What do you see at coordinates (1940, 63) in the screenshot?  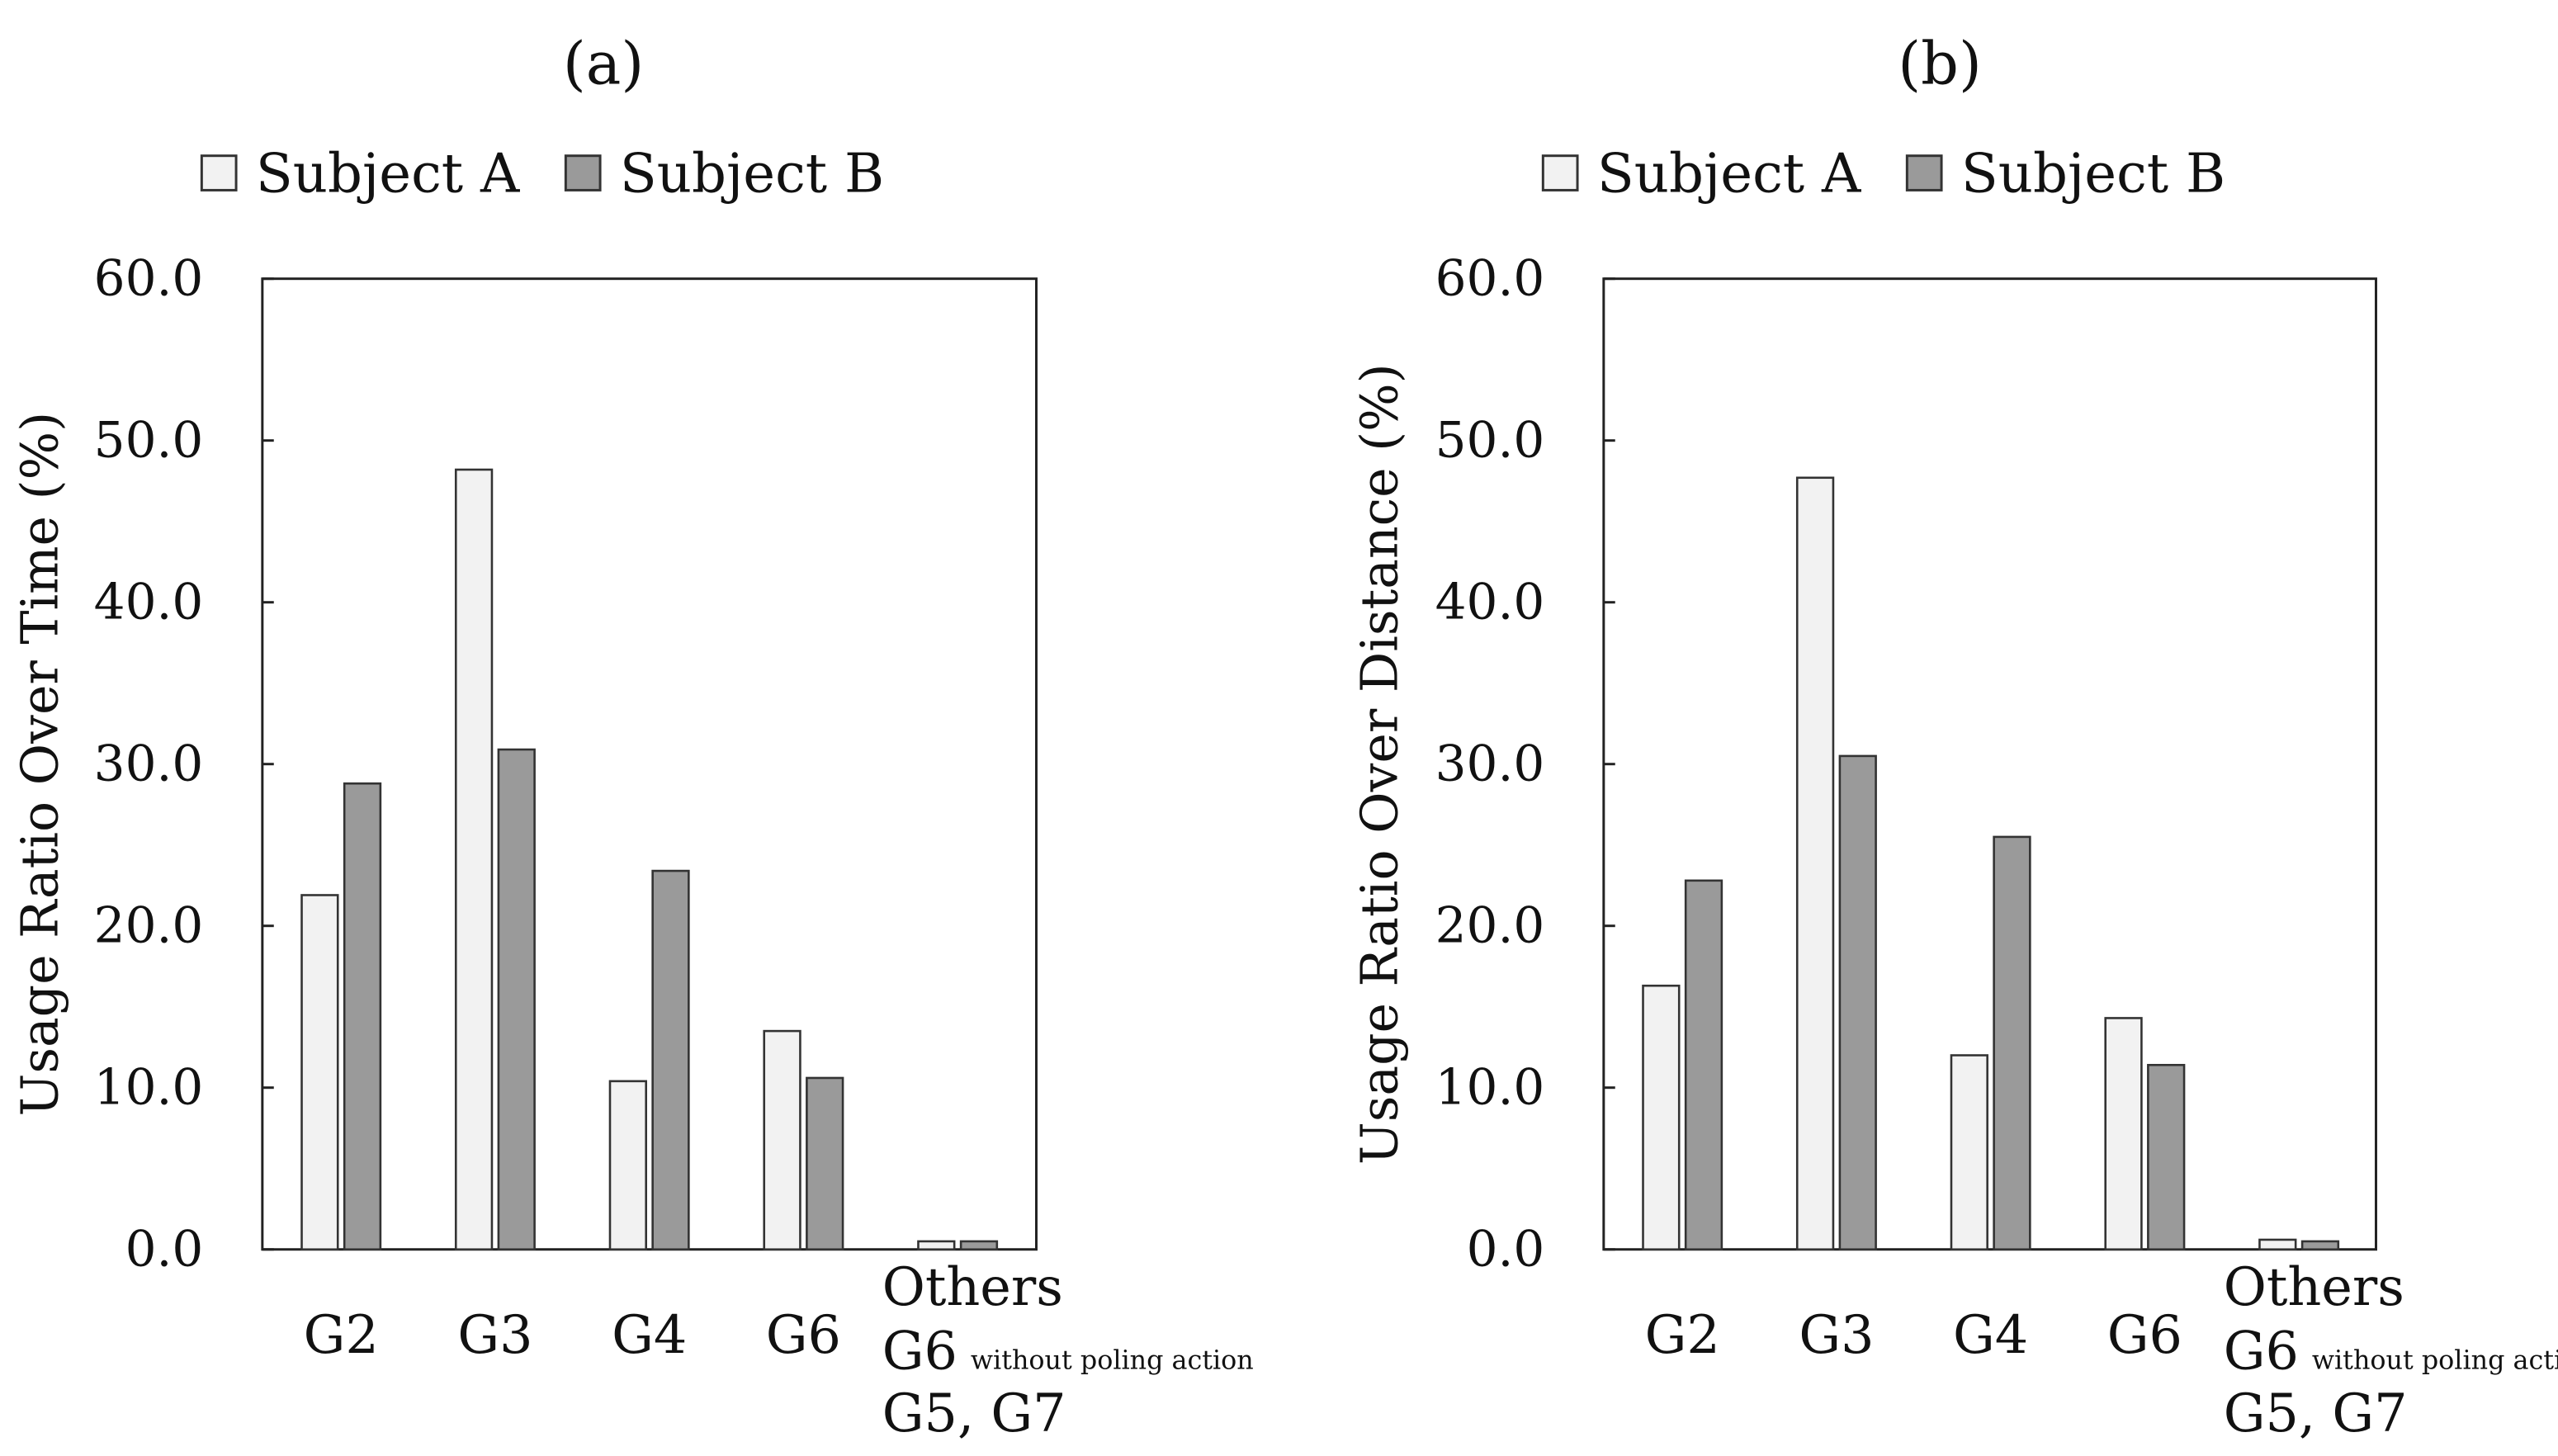 I see `chart-title: (b)` at bounding box center [1940, 63].